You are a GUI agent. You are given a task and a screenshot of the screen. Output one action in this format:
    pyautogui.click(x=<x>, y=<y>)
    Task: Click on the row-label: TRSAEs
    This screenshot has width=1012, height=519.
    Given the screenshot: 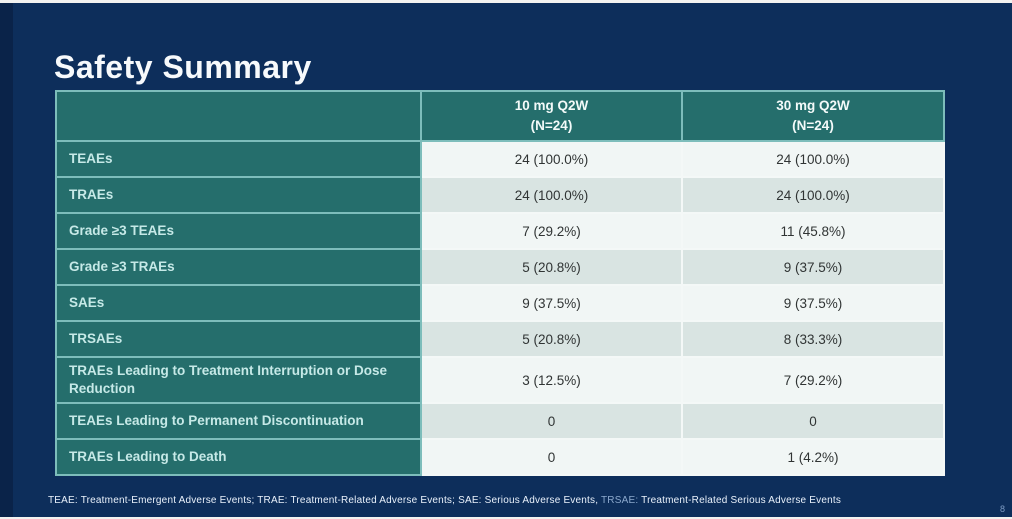 What is the action you would take?
    pyautogui.click(x=238, y=339)
    